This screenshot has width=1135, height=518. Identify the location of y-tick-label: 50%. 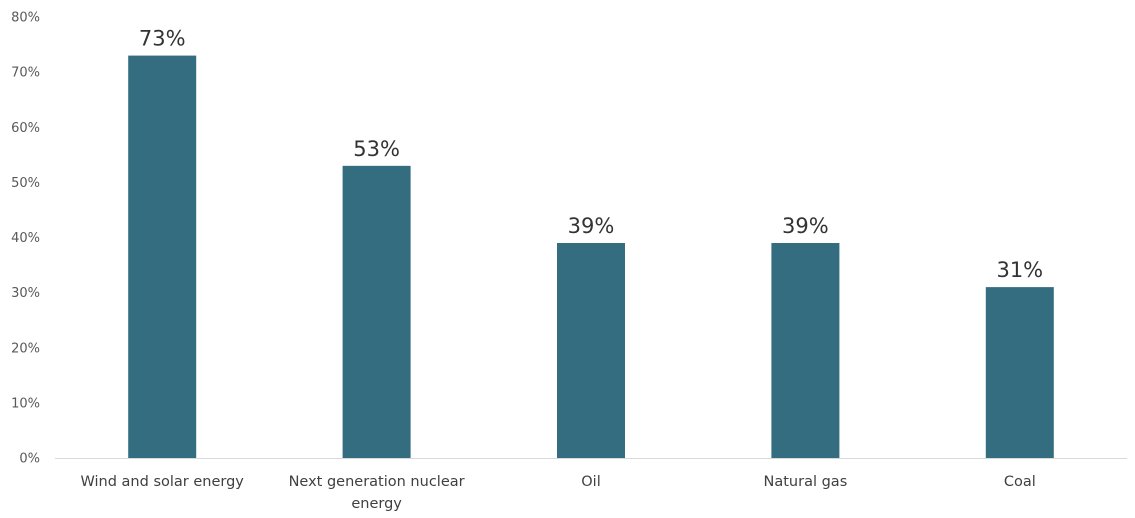
(25, 183).